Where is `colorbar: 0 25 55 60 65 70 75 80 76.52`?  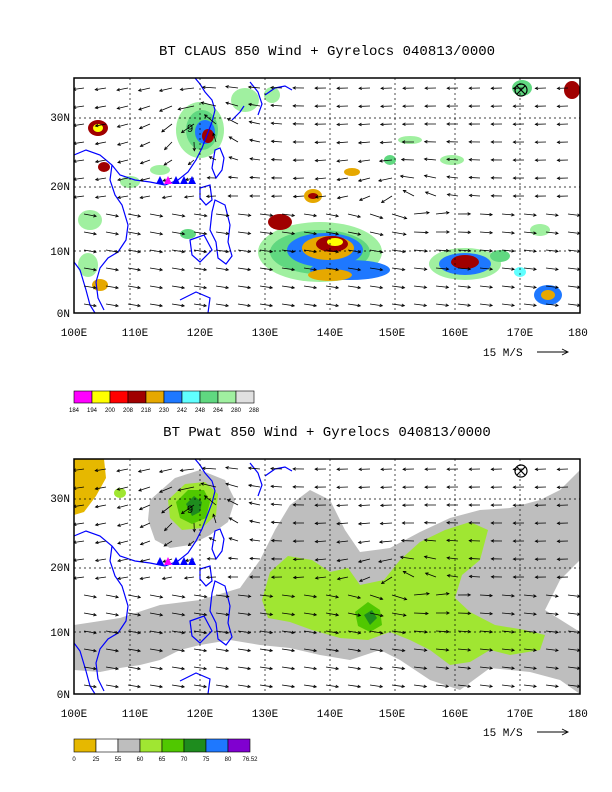
colorbar: 0 25 55 60 65 70 75 80 76.52 is located at coordinates (165, 750).